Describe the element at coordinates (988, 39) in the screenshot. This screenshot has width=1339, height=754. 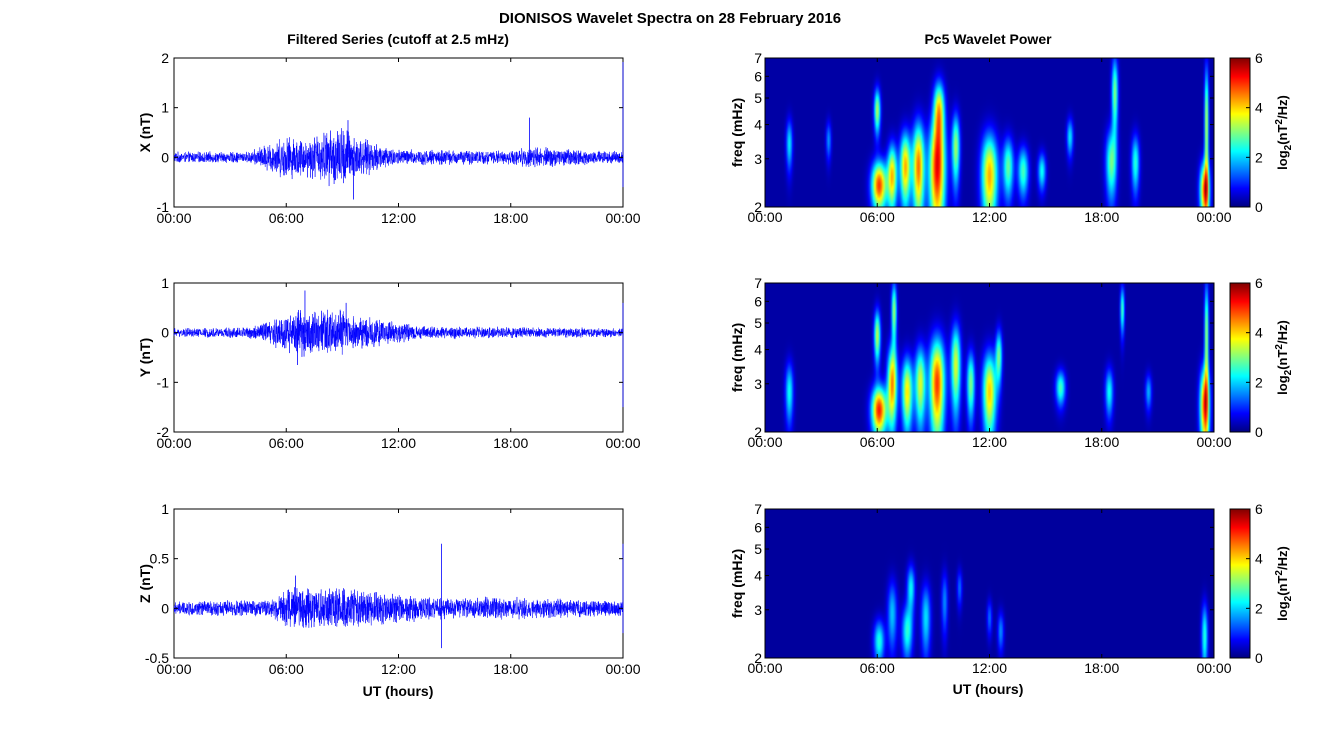
I see `right-column-title: Pc5 Wavelet Power` at that location.